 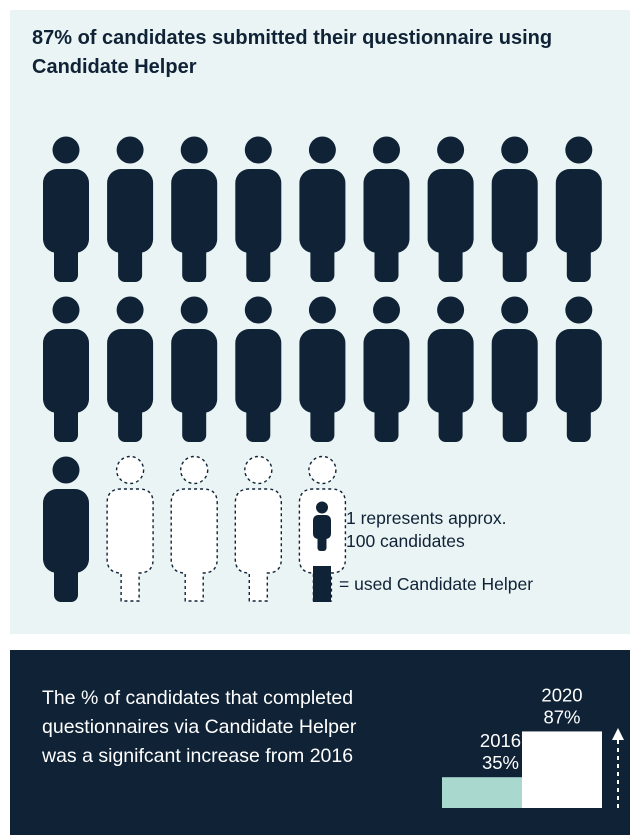 I want to click on bar-year-label: 2016, so click(x=500, y=740).